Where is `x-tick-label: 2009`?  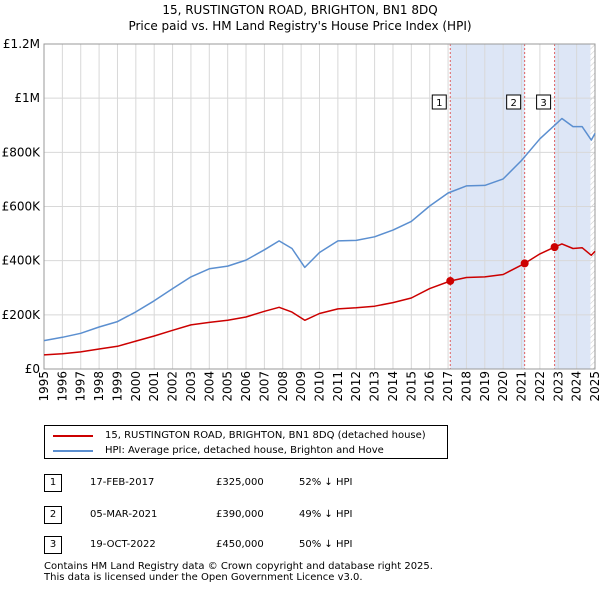
x-tick-label: 2009 is located at coordinates (301, 386).